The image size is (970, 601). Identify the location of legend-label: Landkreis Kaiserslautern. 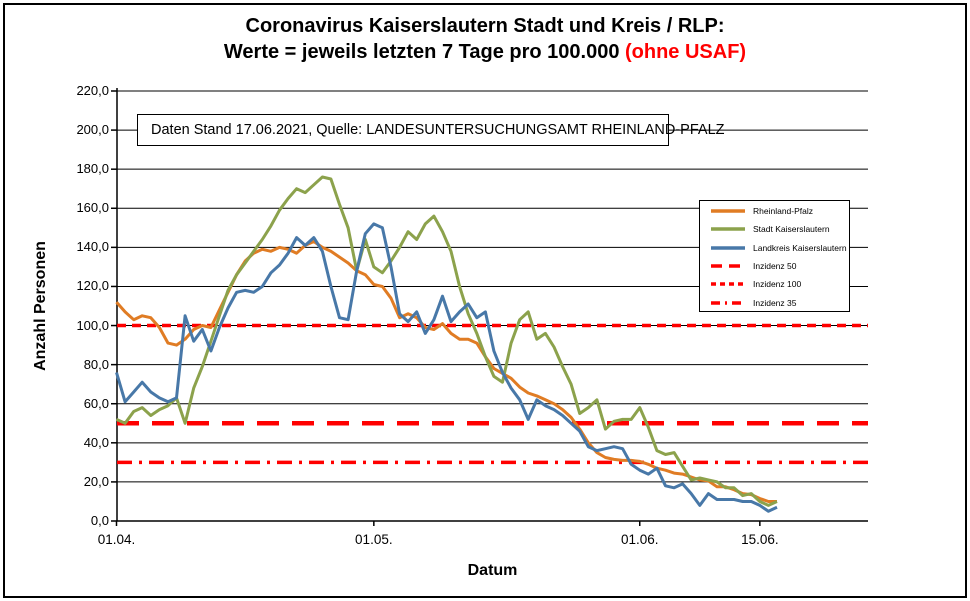
(800, 247).